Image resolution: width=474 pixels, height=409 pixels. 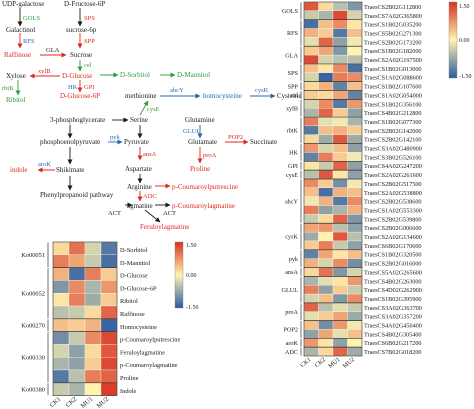 I want to click on edge-agmatine-to-feruloylagmatine, so click(x=152, y=216).